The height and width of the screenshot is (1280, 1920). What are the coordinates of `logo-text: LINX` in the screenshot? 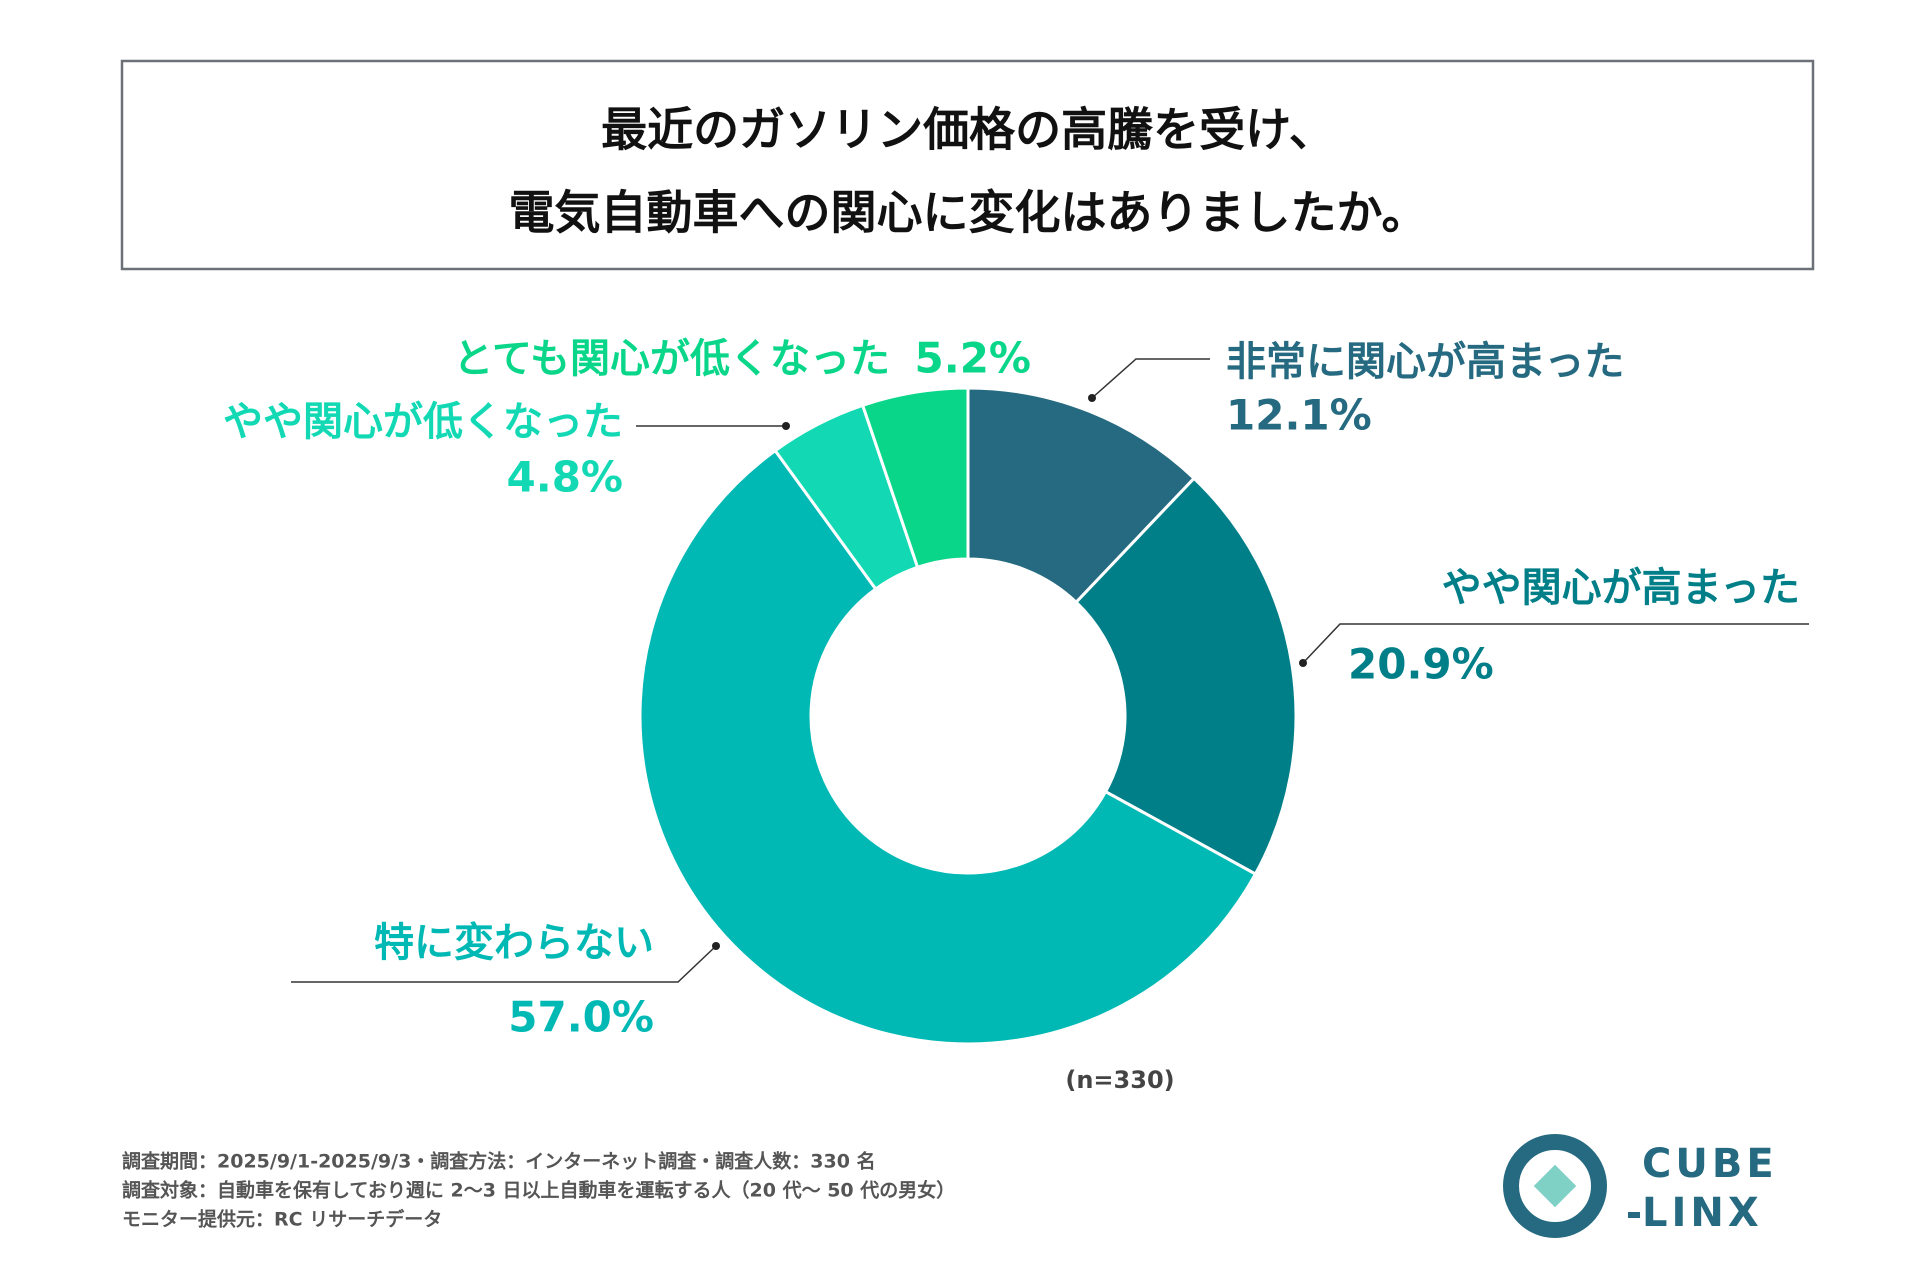 It's located at (1702, 1213).